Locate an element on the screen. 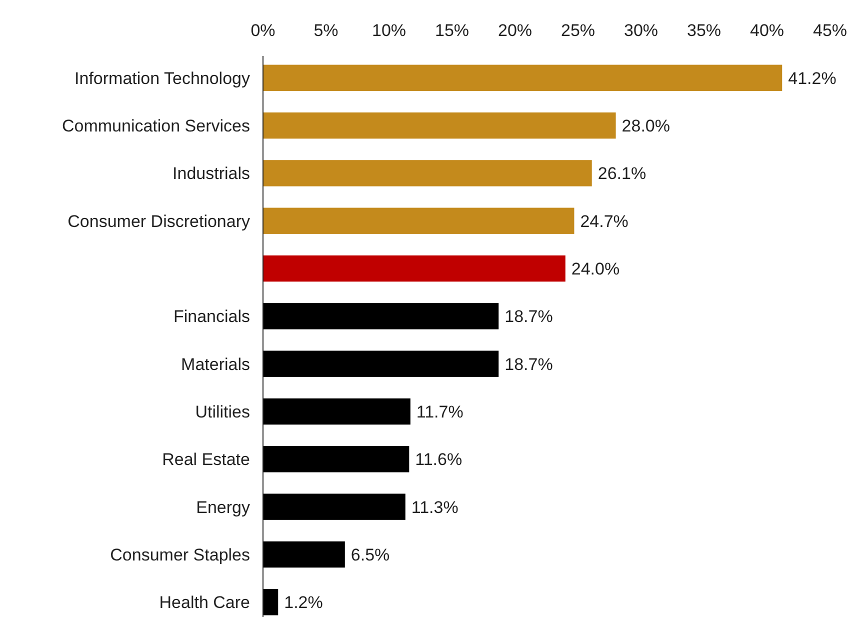 The image size is (853, 617). data-label: 26.1% is located at coordinates (622, 174).